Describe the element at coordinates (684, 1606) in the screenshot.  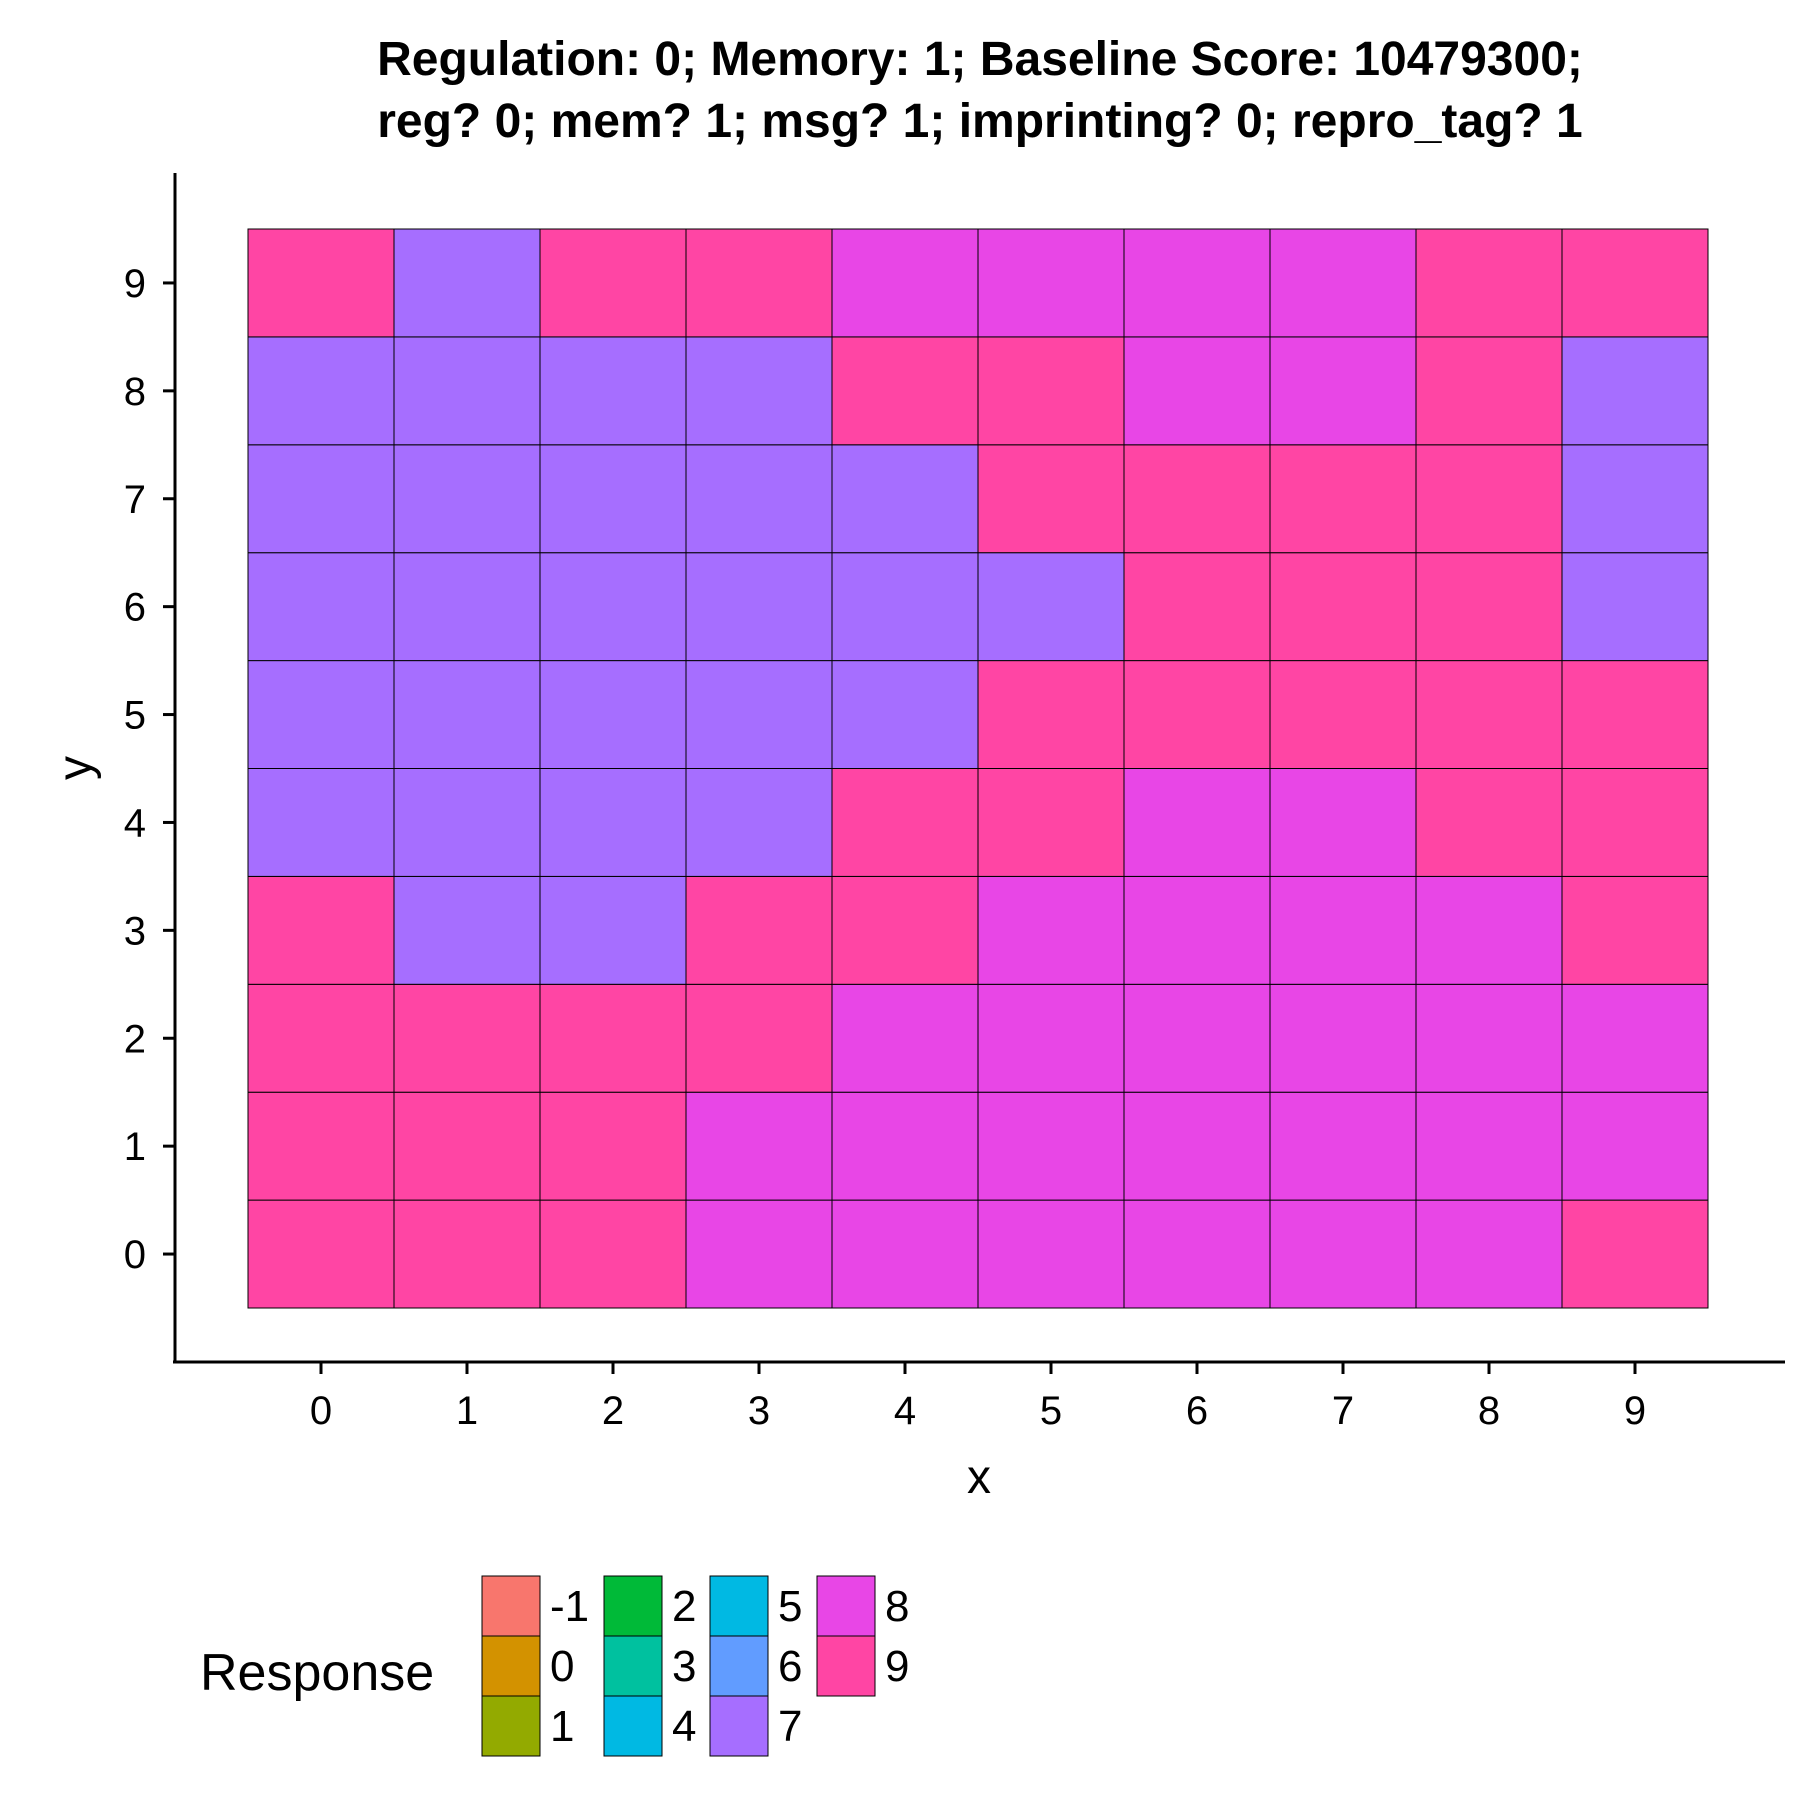
I see `legend-label: 2` at that location.